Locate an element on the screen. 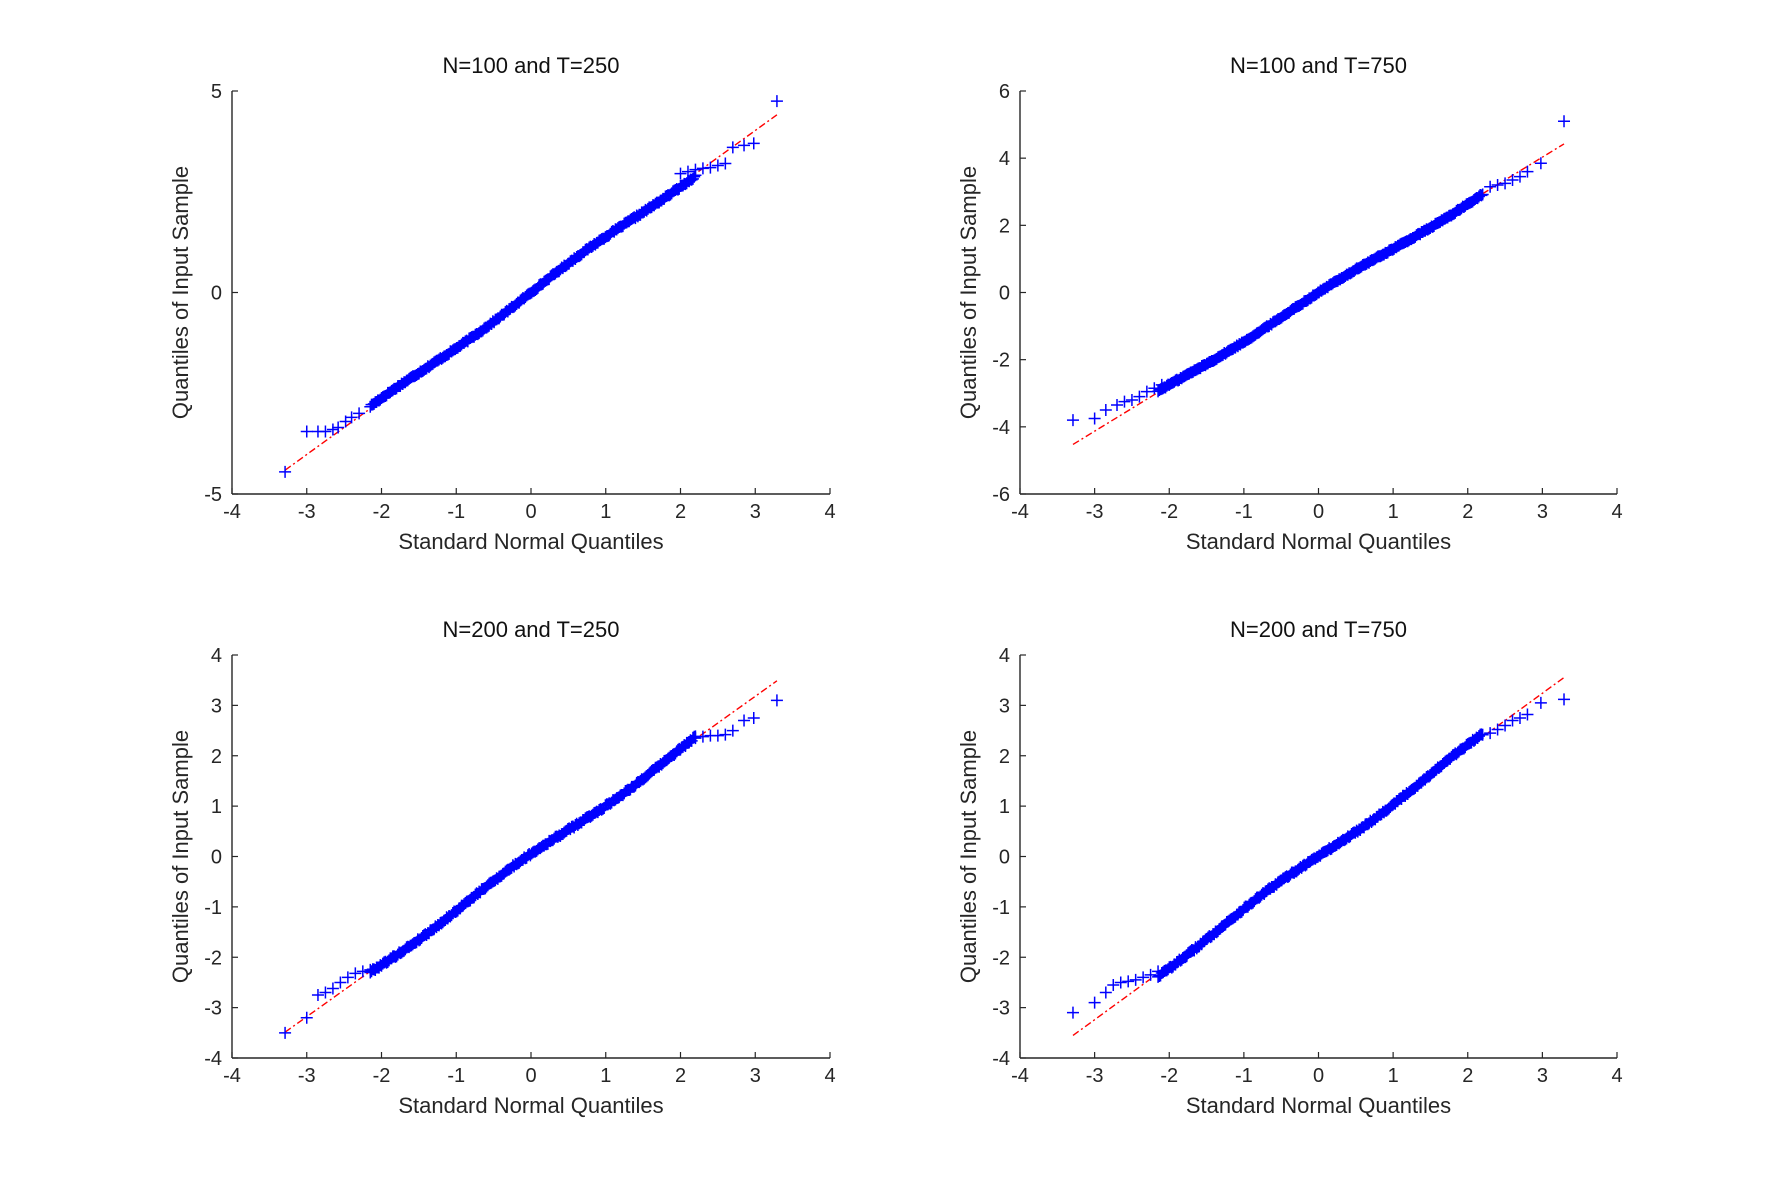 Image resolution: width=1772 pixels, height=1181 pixels. panel-title: N=200 and T=750 is located at coordinates (1318, 629).